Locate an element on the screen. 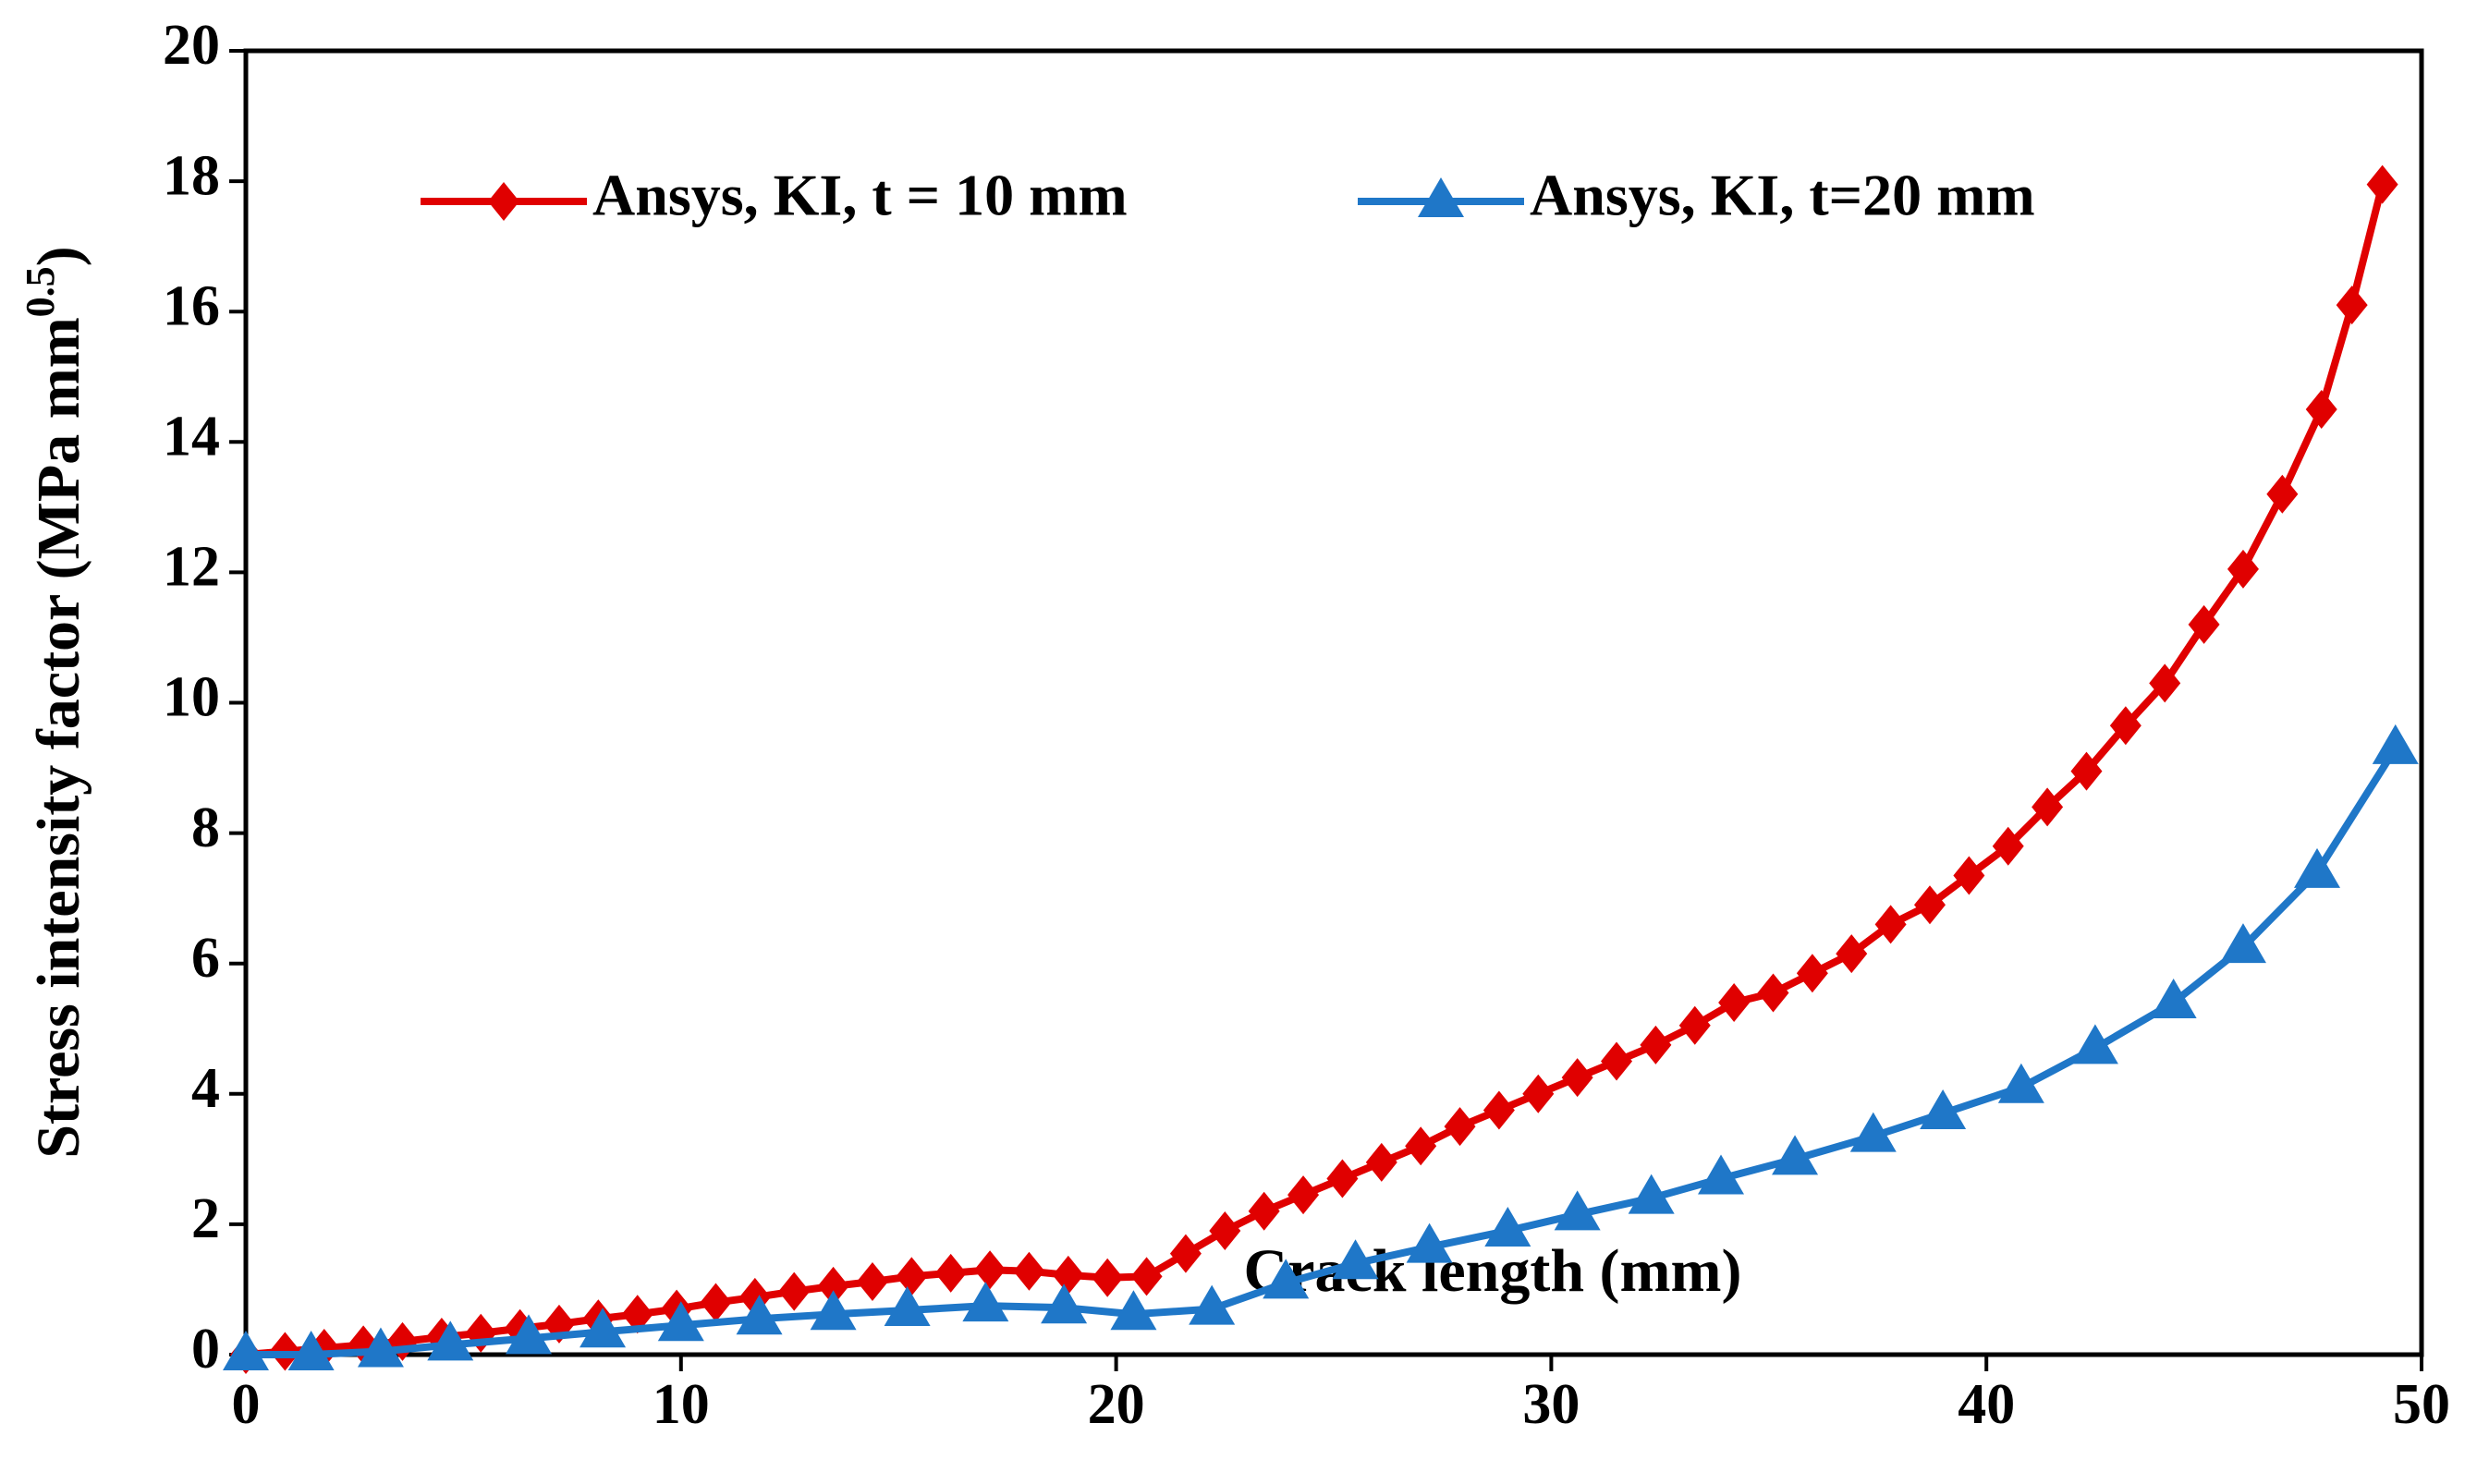 This screenshot has width=2477, height=1484. y-axis-label-sup: 0.5 is located at coordinates (40, 291).